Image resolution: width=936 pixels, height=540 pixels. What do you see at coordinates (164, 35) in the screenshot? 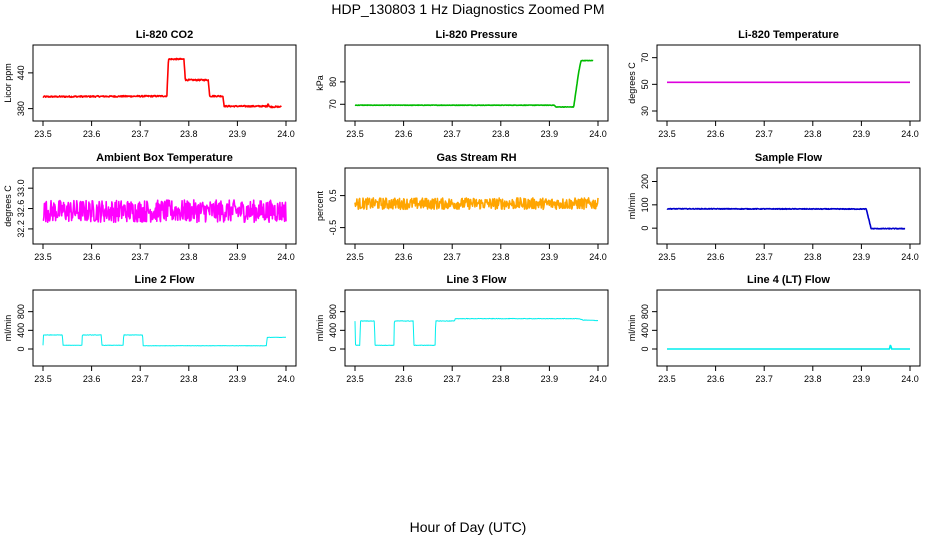
I see `chart-title: Li-820 CO2` at bounding box center [164, 35].